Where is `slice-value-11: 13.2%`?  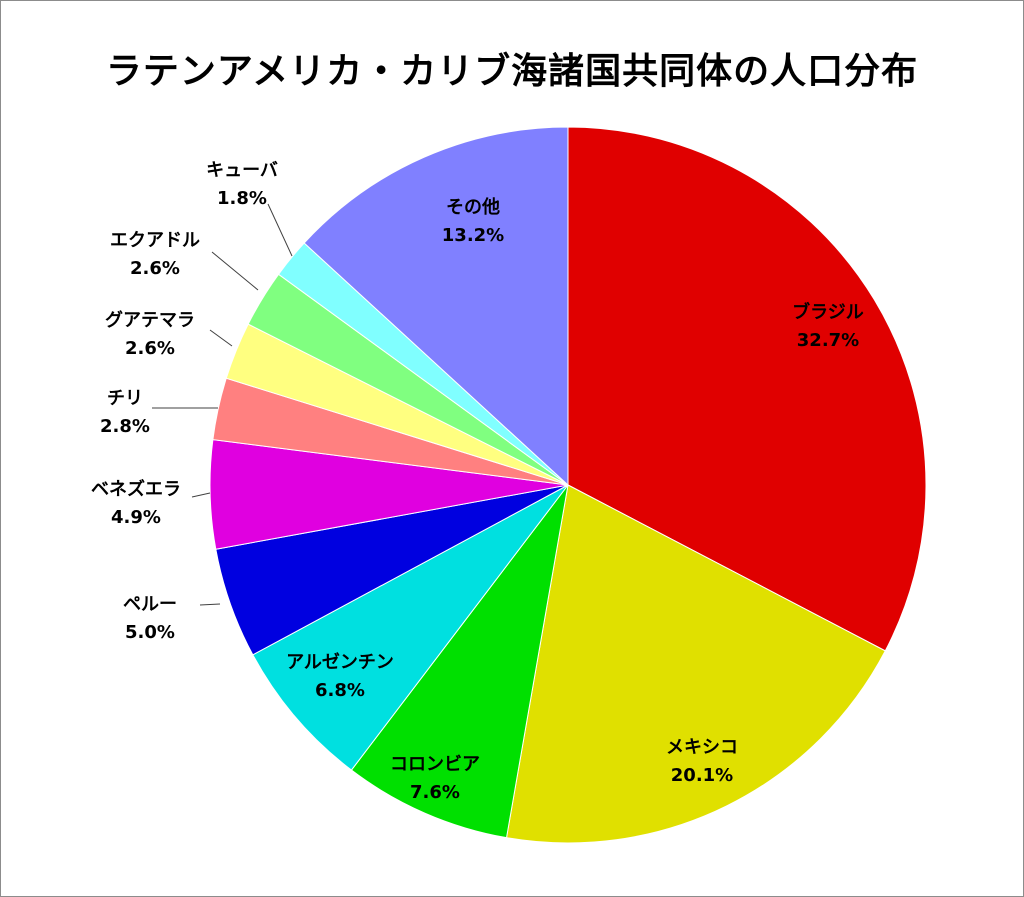
slice-value-11: 13.2% is located at coordinates (473, 235).